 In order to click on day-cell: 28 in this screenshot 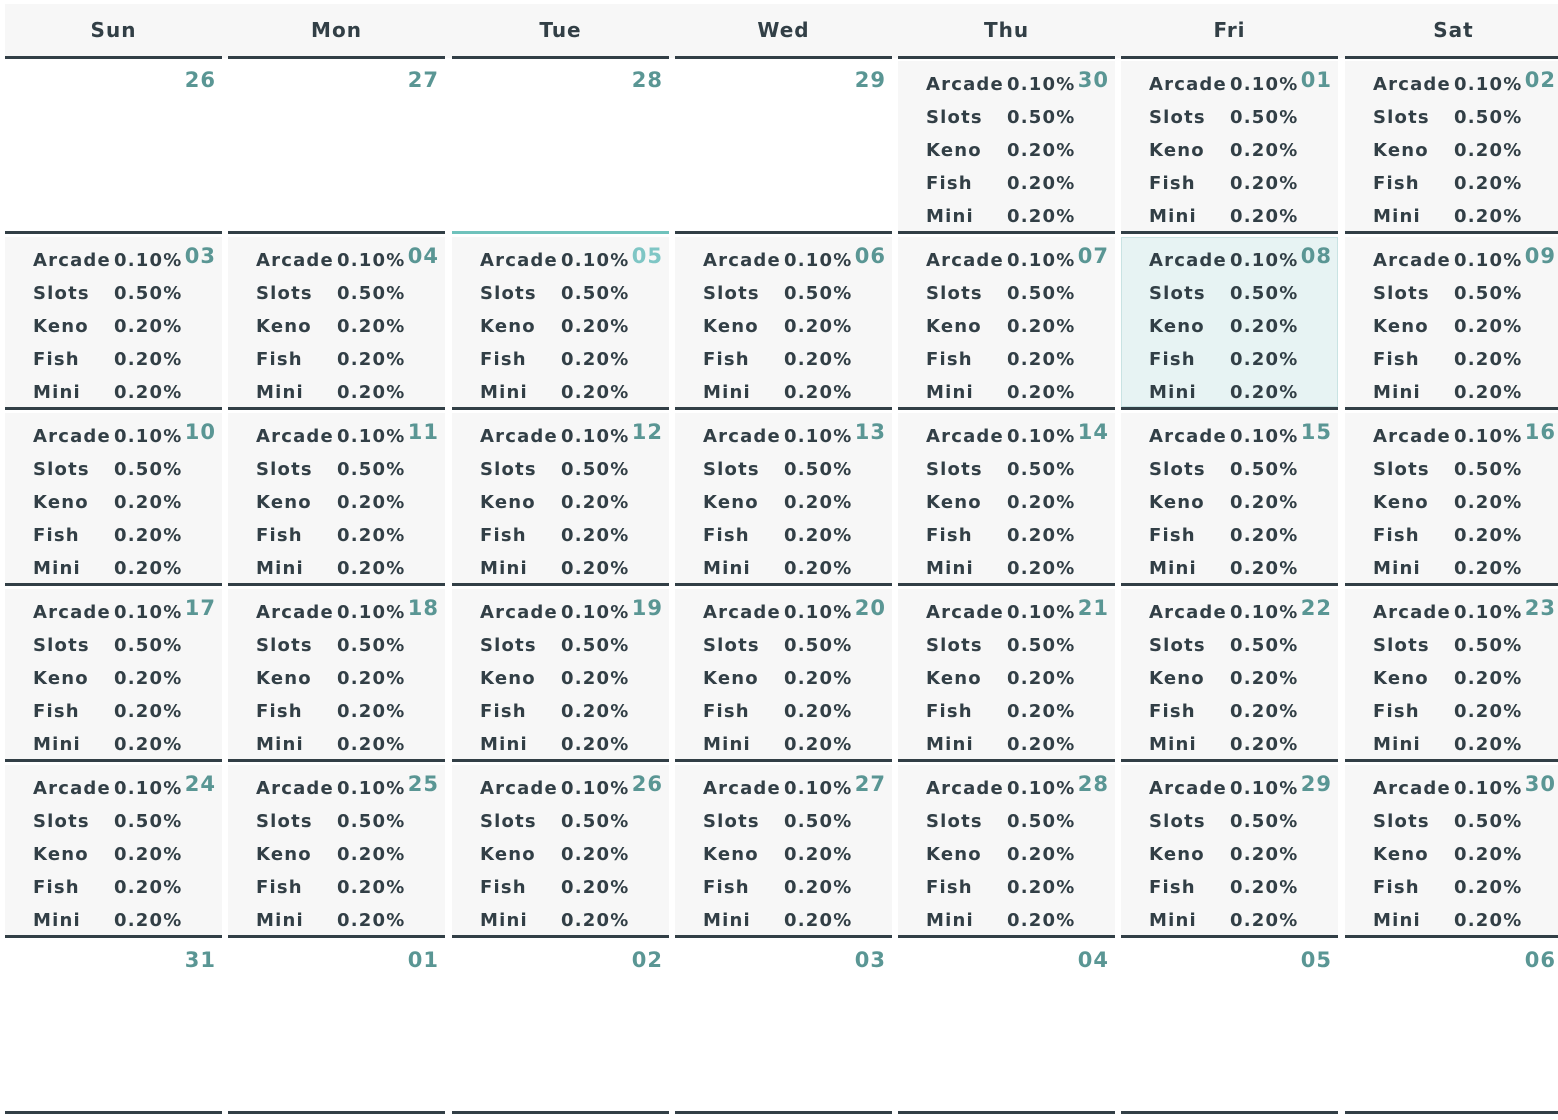, I will do `click(560, 146)`.